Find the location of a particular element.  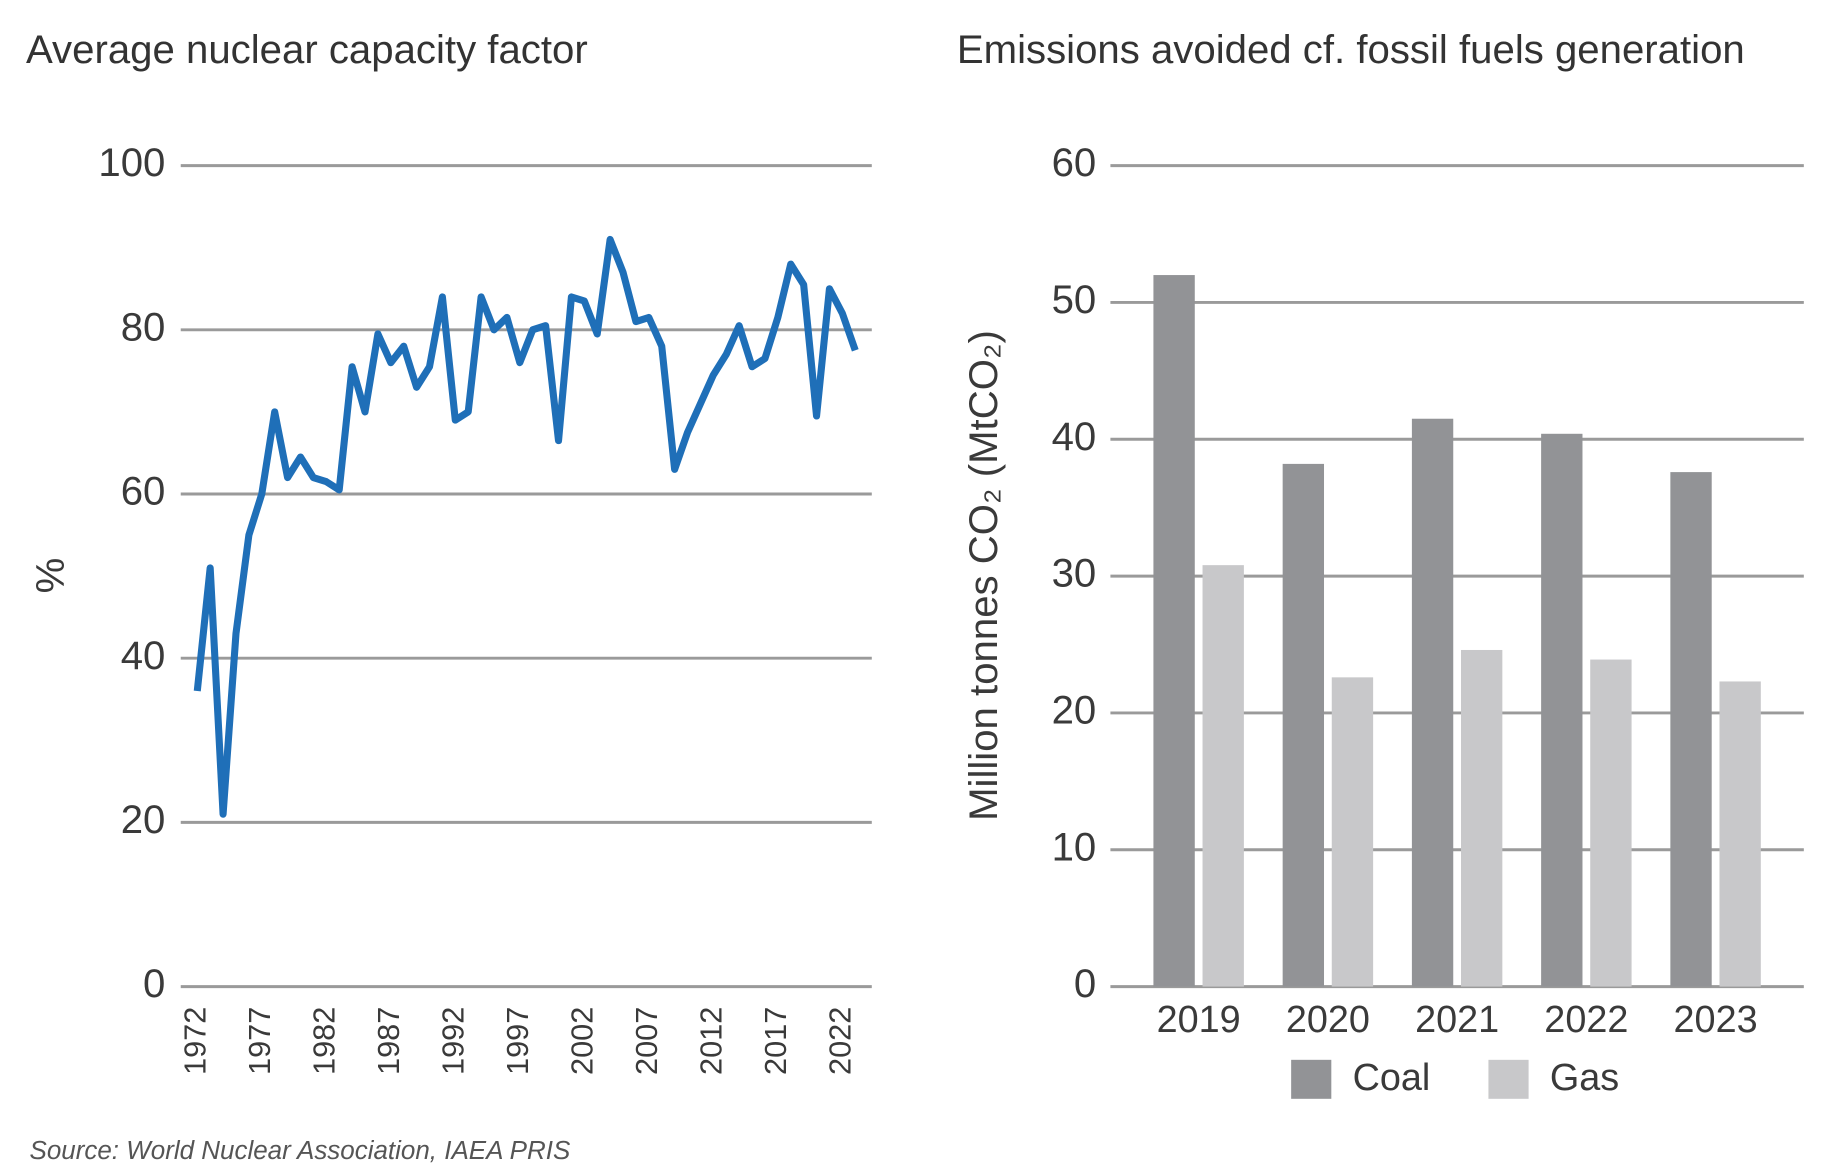

x-tick-label: 2012 is located at coordinates (710, 1041).